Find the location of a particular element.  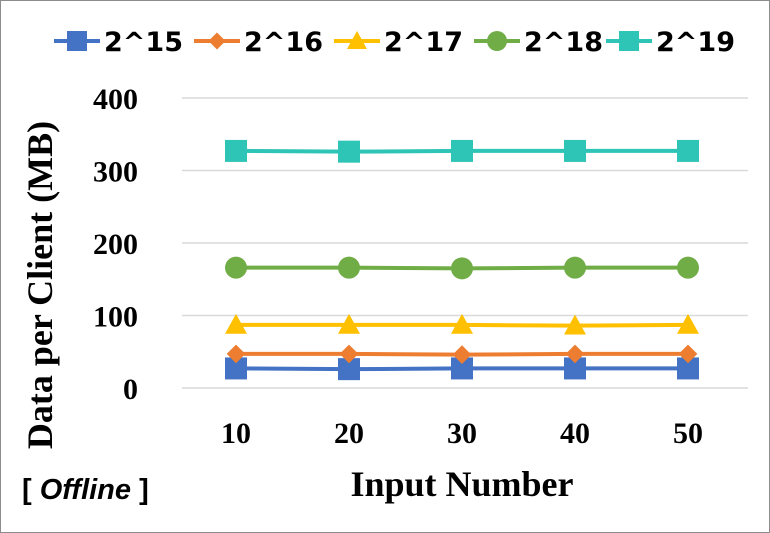

legend-label: 2^19 is located at coordinates (695, 42).